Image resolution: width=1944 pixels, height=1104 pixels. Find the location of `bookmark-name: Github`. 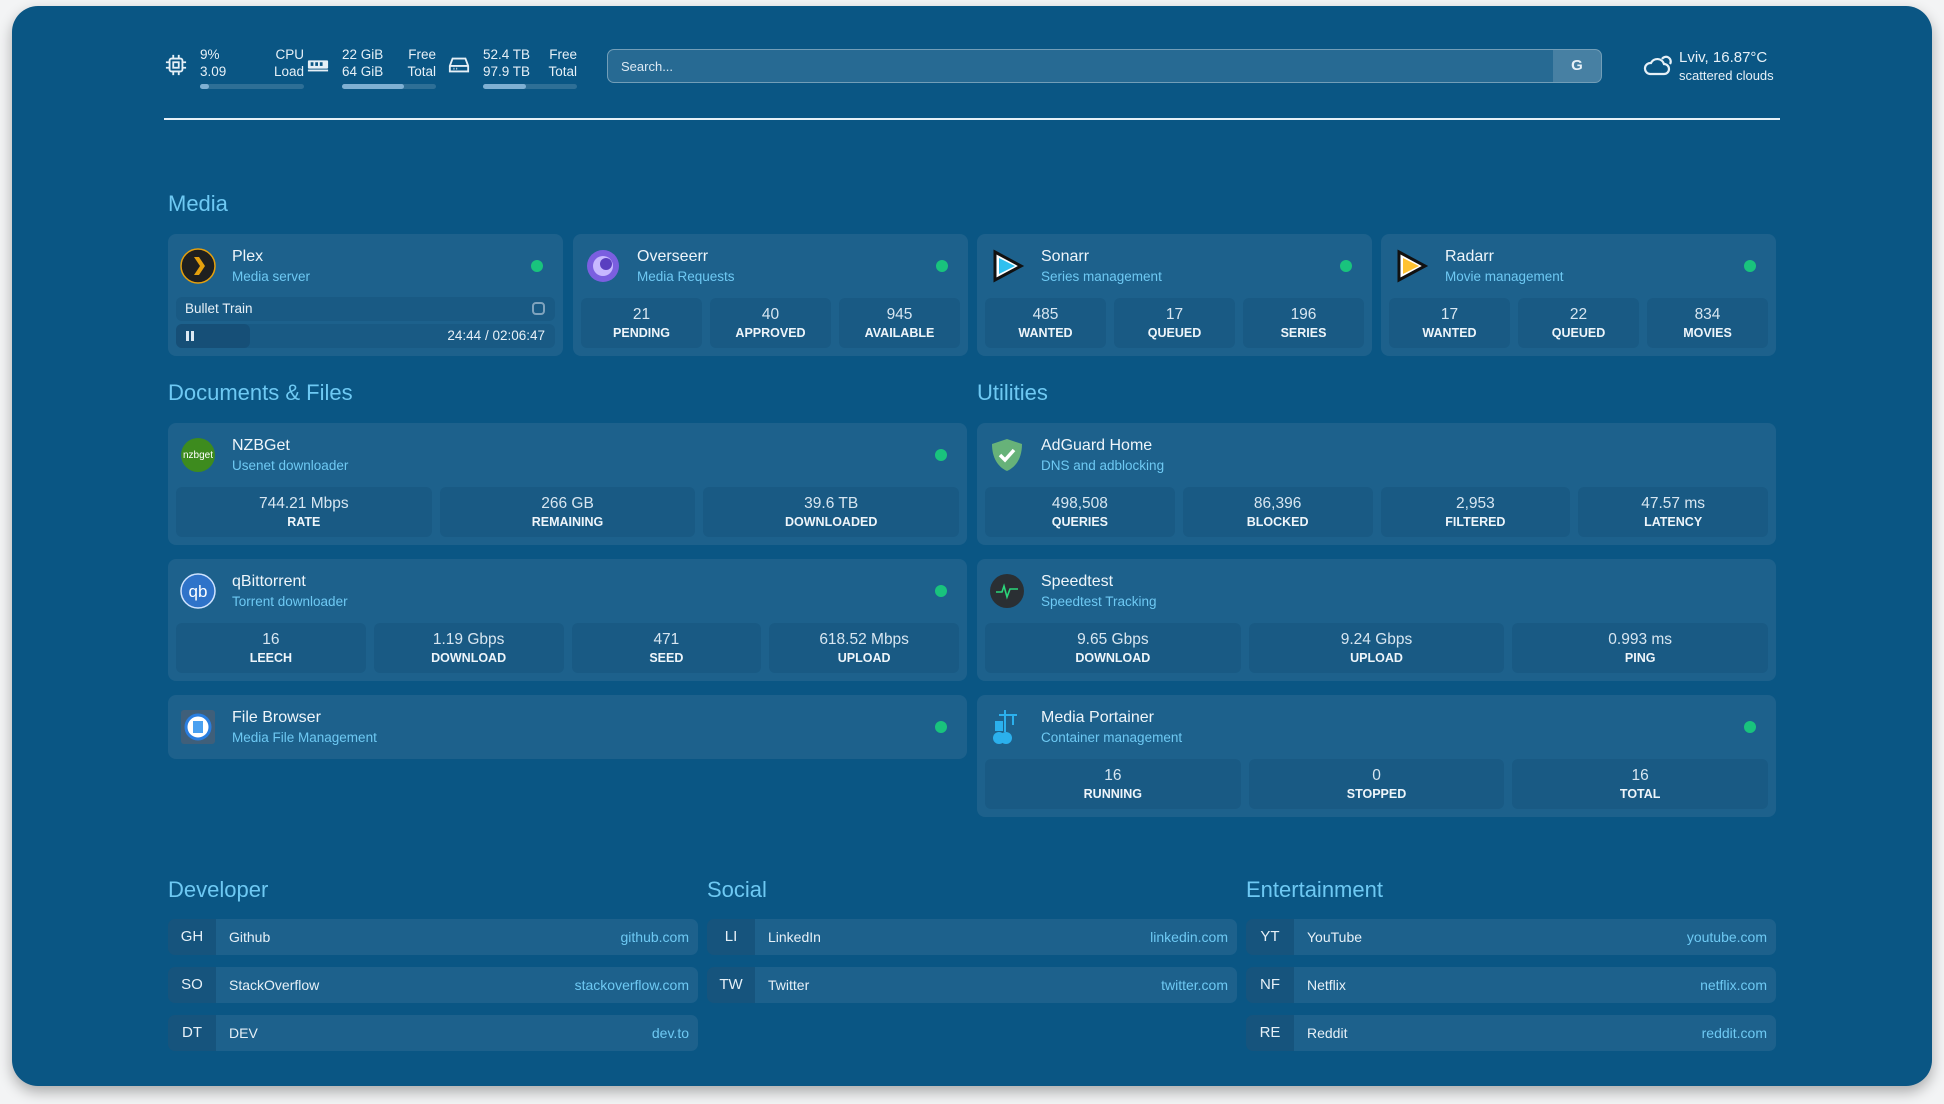

bookmark-name: Github is located at coordinates (250, 937).